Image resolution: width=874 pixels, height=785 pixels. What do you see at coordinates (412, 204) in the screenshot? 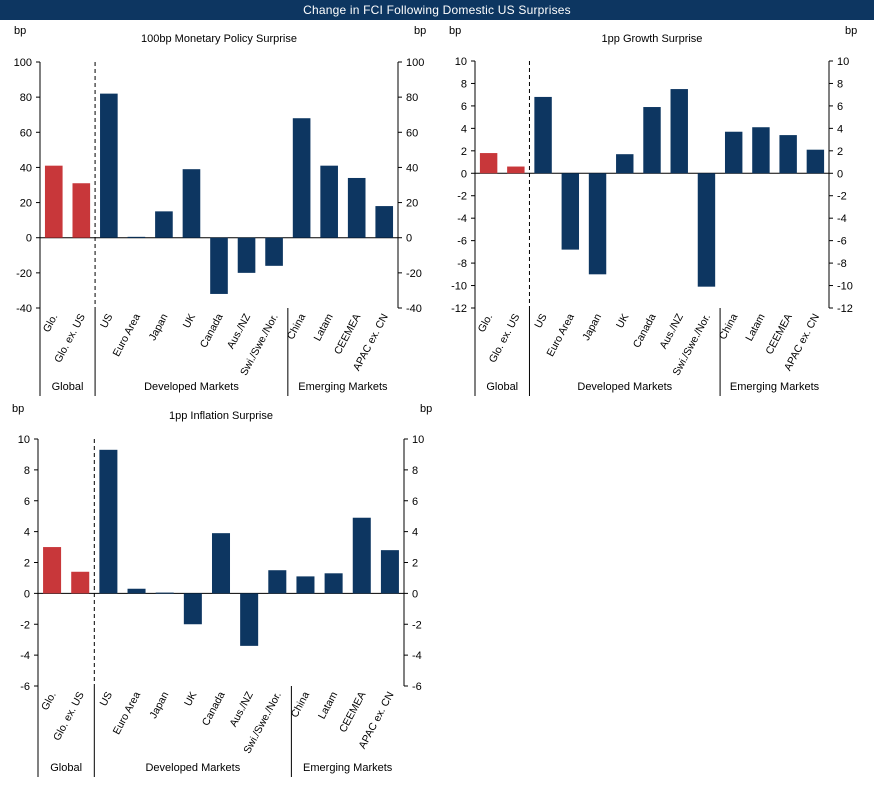
I see `right-tick-label: 20` at bounding box center [412, 204].